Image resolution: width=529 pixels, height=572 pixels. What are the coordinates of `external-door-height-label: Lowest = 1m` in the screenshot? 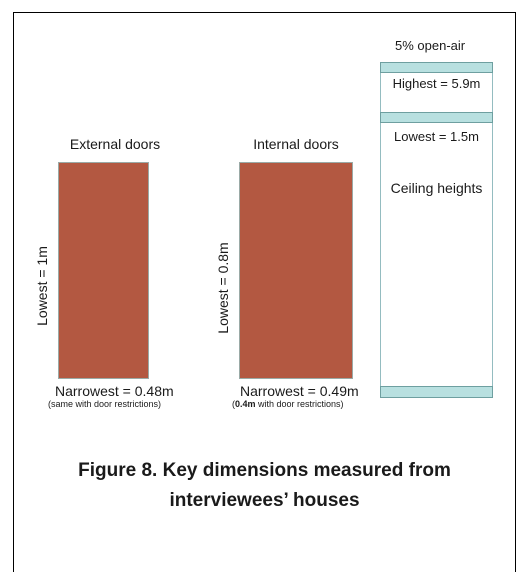 It's located at (42, 286).